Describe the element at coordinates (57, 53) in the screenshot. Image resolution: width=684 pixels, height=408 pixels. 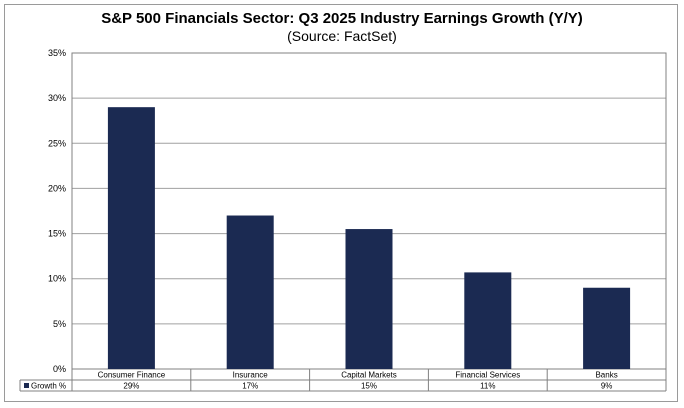
I see `y-tick-label: 35%` at that location.